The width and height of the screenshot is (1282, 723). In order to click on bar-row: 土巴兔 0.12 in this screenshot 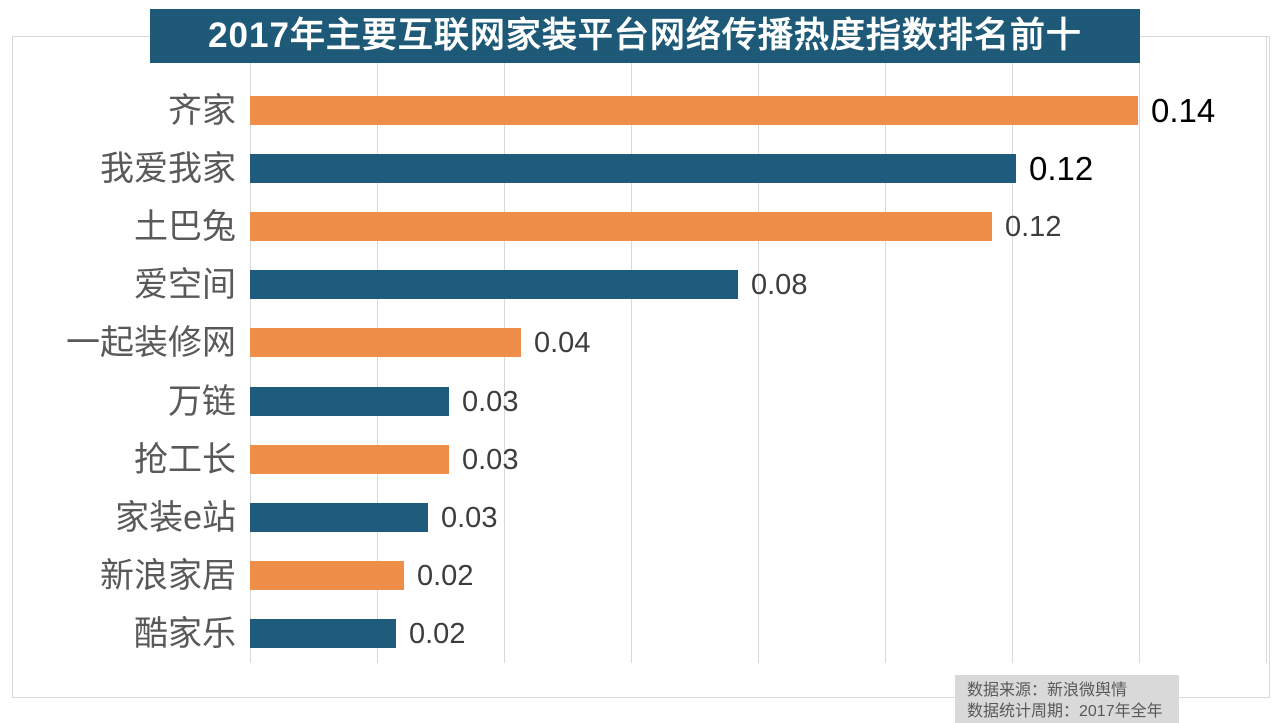, I will do `click(641, 227)`.